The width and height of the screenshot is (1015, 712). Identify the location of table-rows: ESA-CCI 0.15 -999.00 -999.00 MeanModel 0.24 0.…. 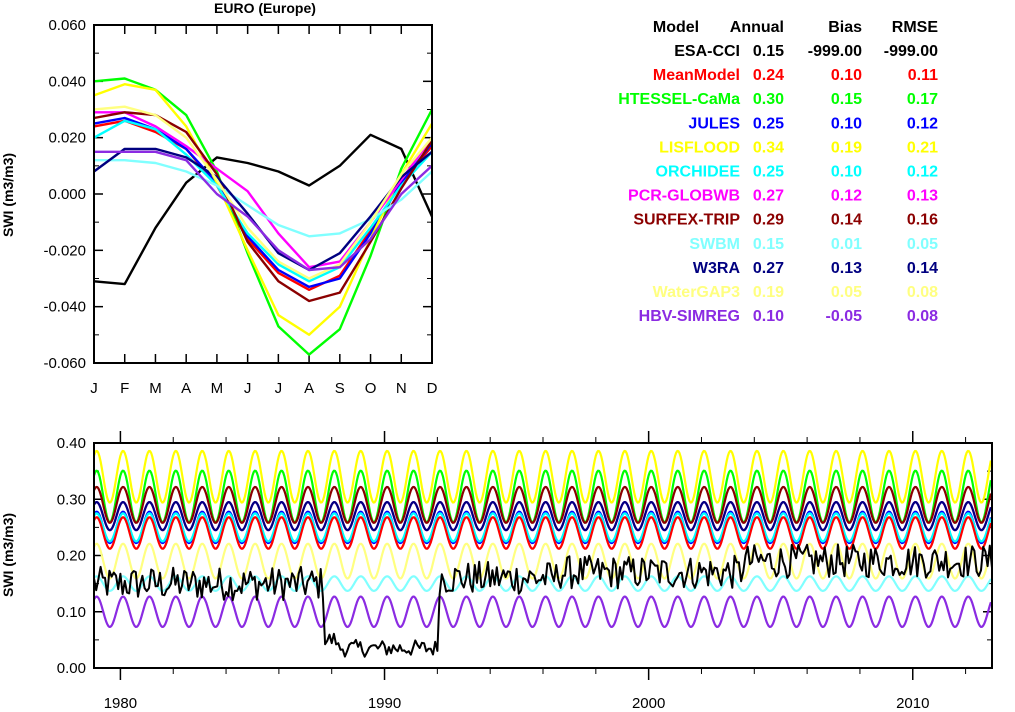
(778, 184).